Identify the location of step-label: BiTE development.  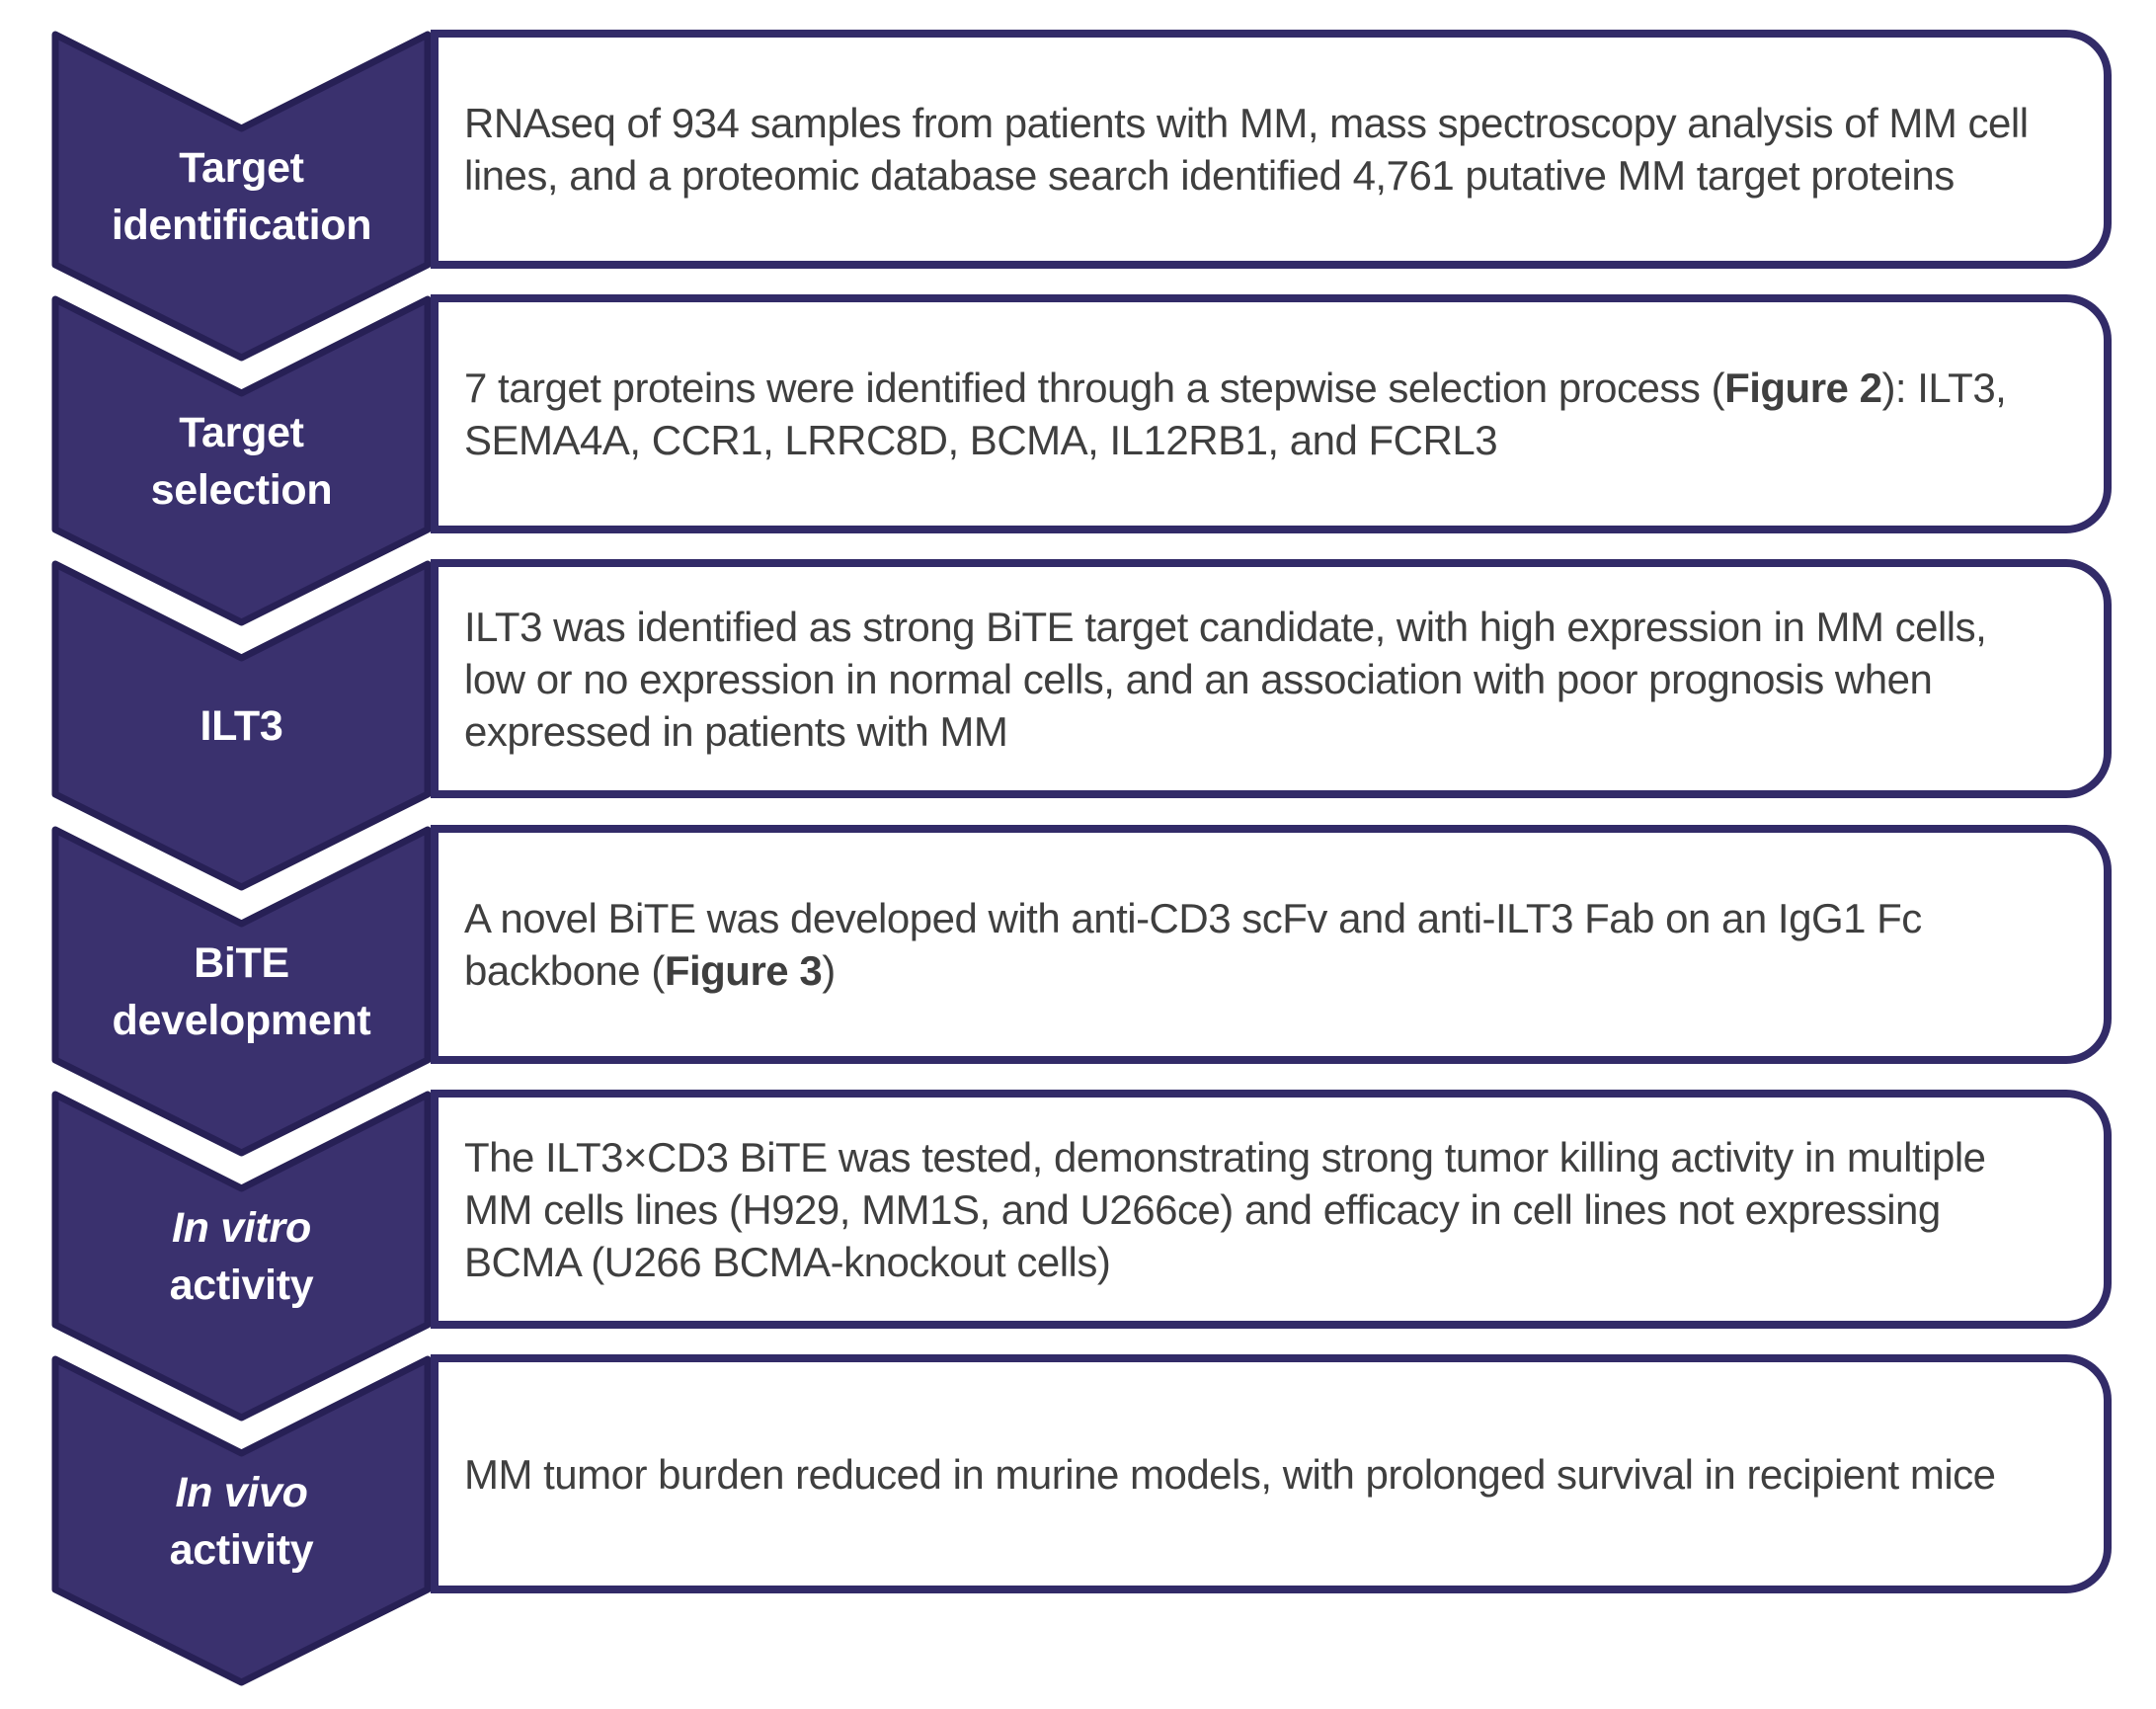
(242, 991).